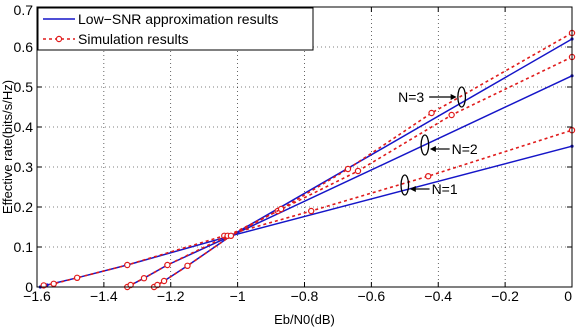 The width and height of the screenshot is (576, 328). I want to click on x-tick-label: −0.2, so click(505, 296).